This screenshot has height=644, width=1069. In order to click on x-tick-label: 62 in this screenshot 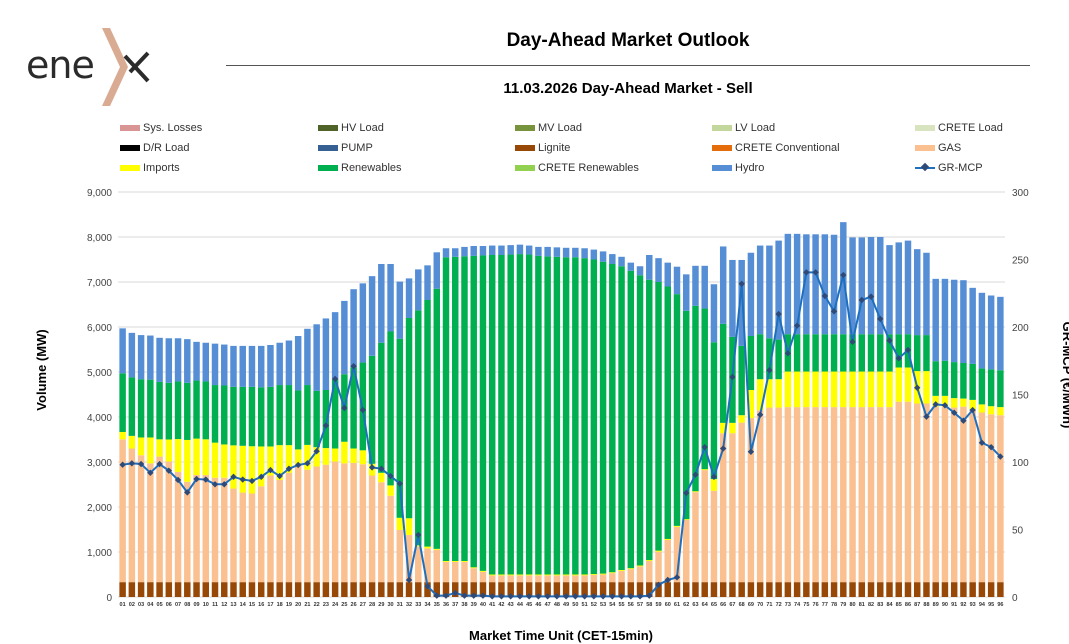, I will do `click(686, 605)`.